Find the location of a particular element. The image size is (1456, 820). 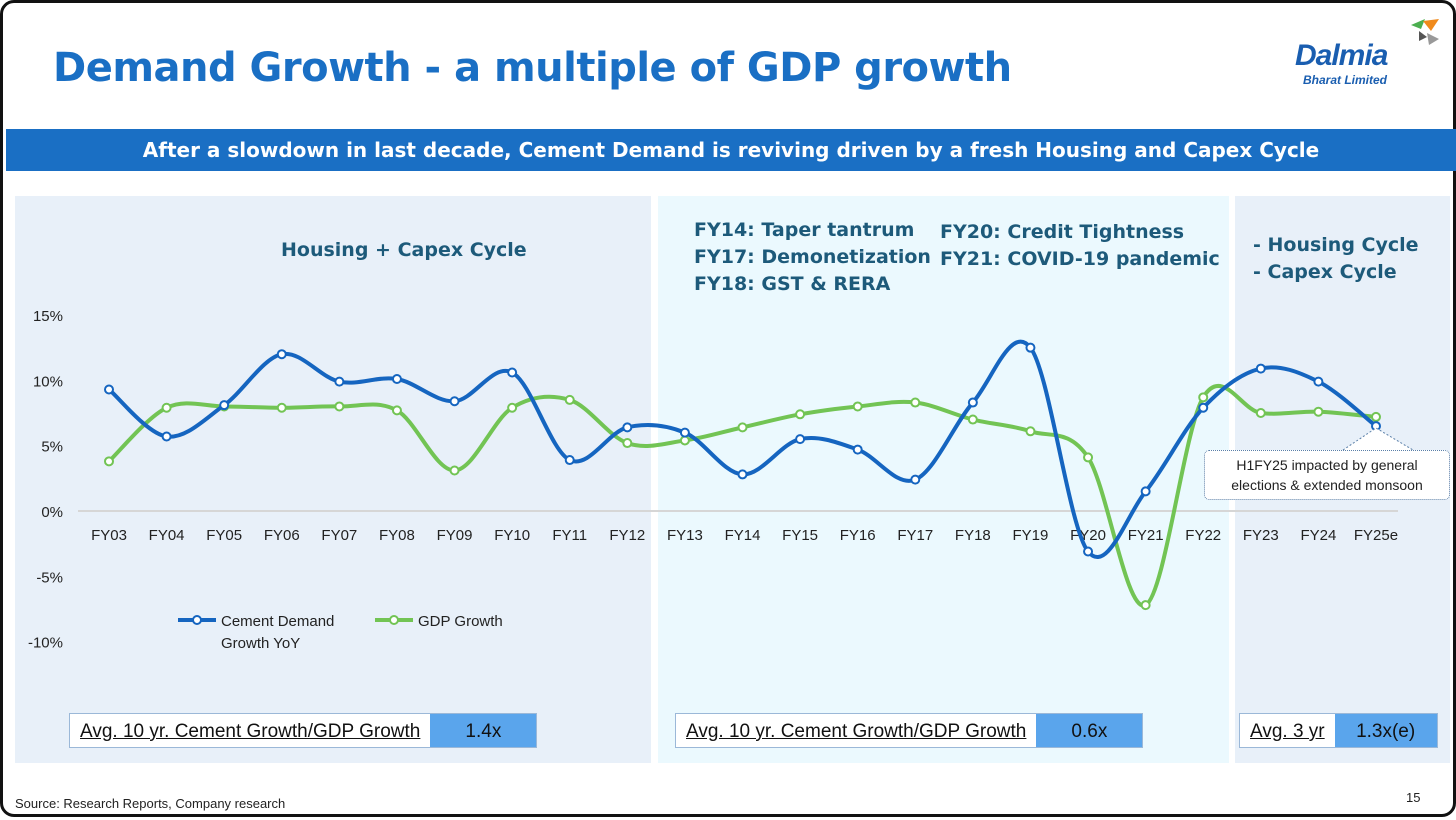

note-line: FY14: Taper tantrum is located at coordinates (804, 230).